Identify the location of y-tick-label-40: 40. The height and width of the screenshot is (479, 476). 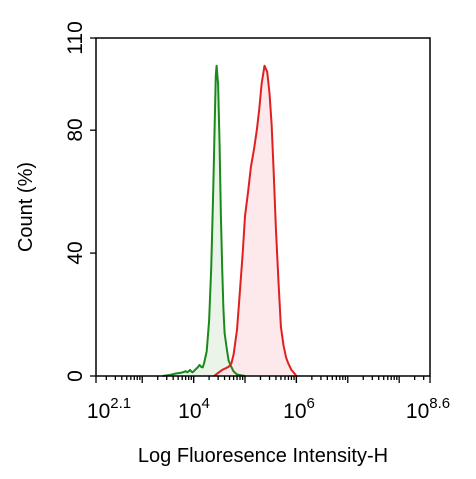
(75, 252).